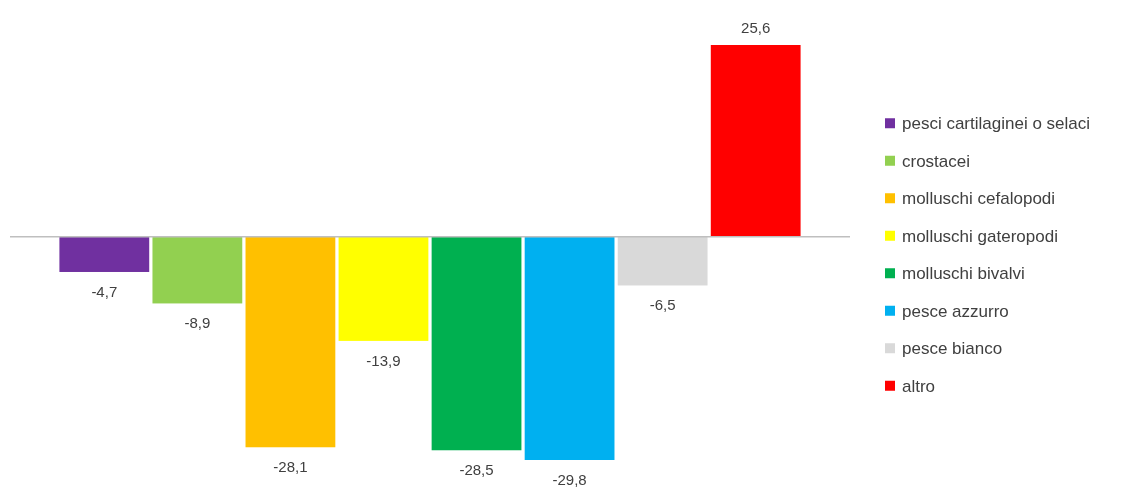 This screenshot has width=1146, height=489. Describe the element at coordinates (104, 291) in the screenshot. I see `data-label: -4,7` at that location.